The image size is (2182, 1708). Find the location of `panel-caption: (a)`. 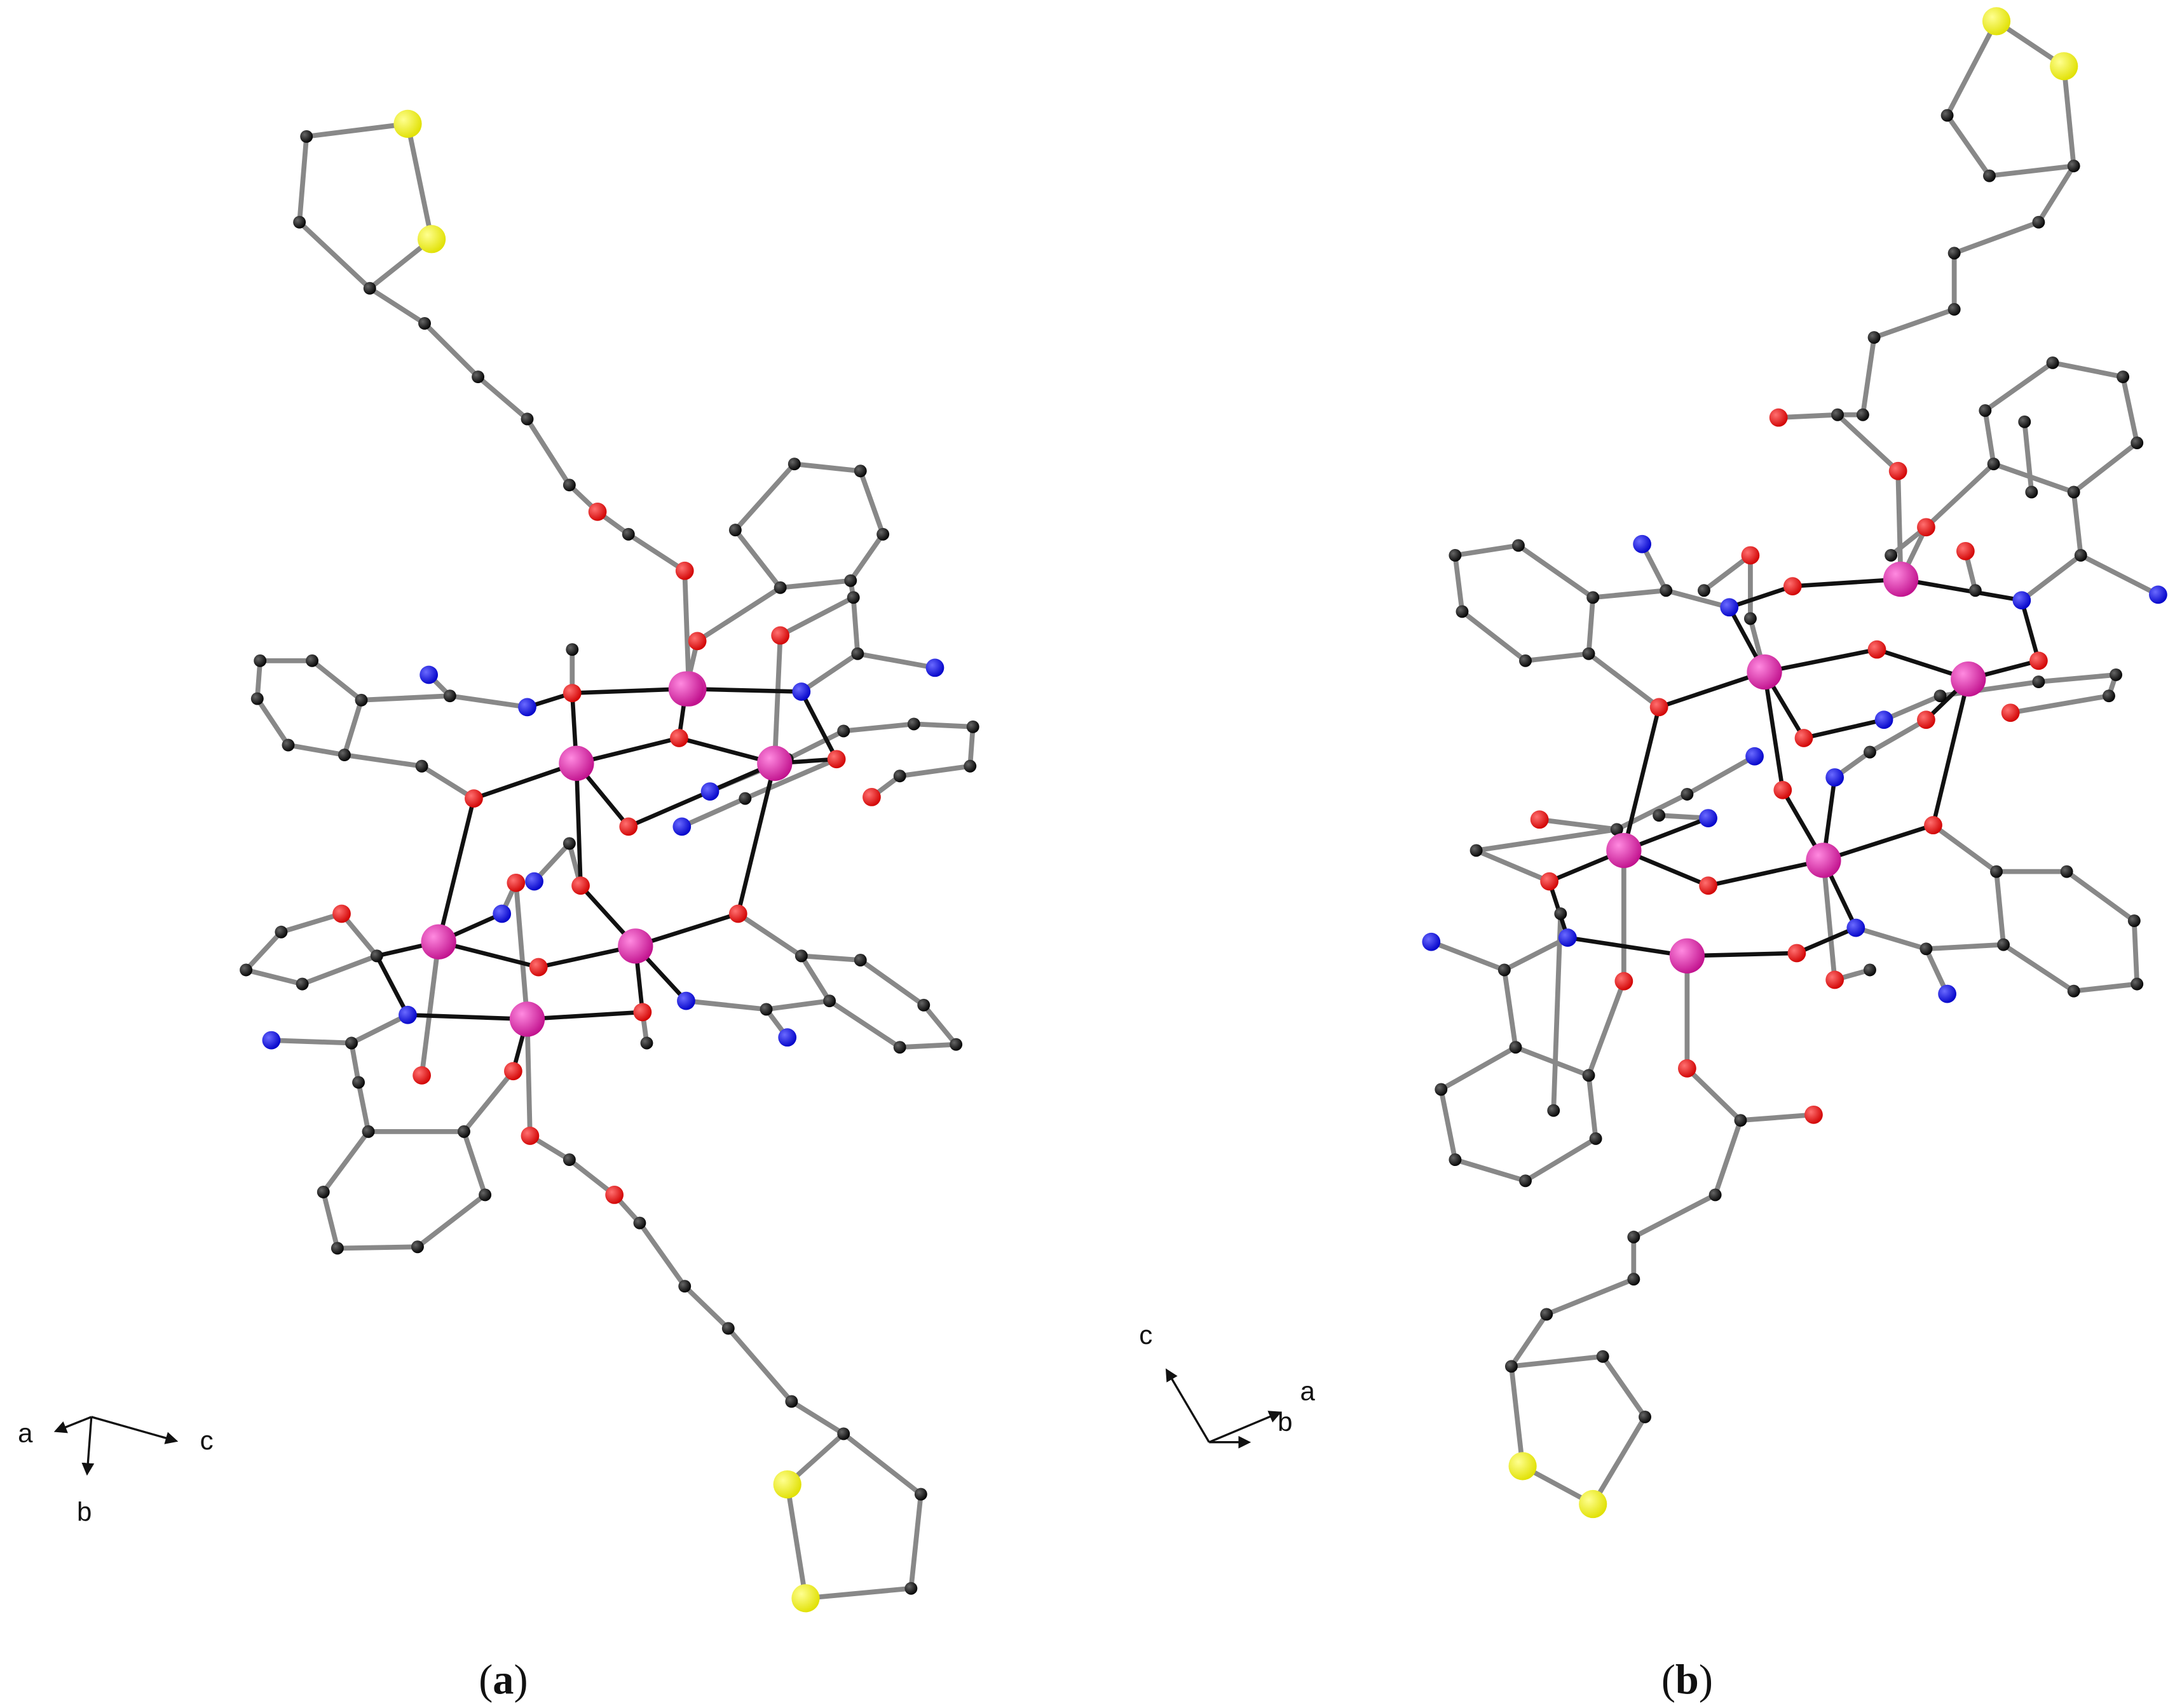

panel-caption: (a) is located at coordinates (503, 1680).